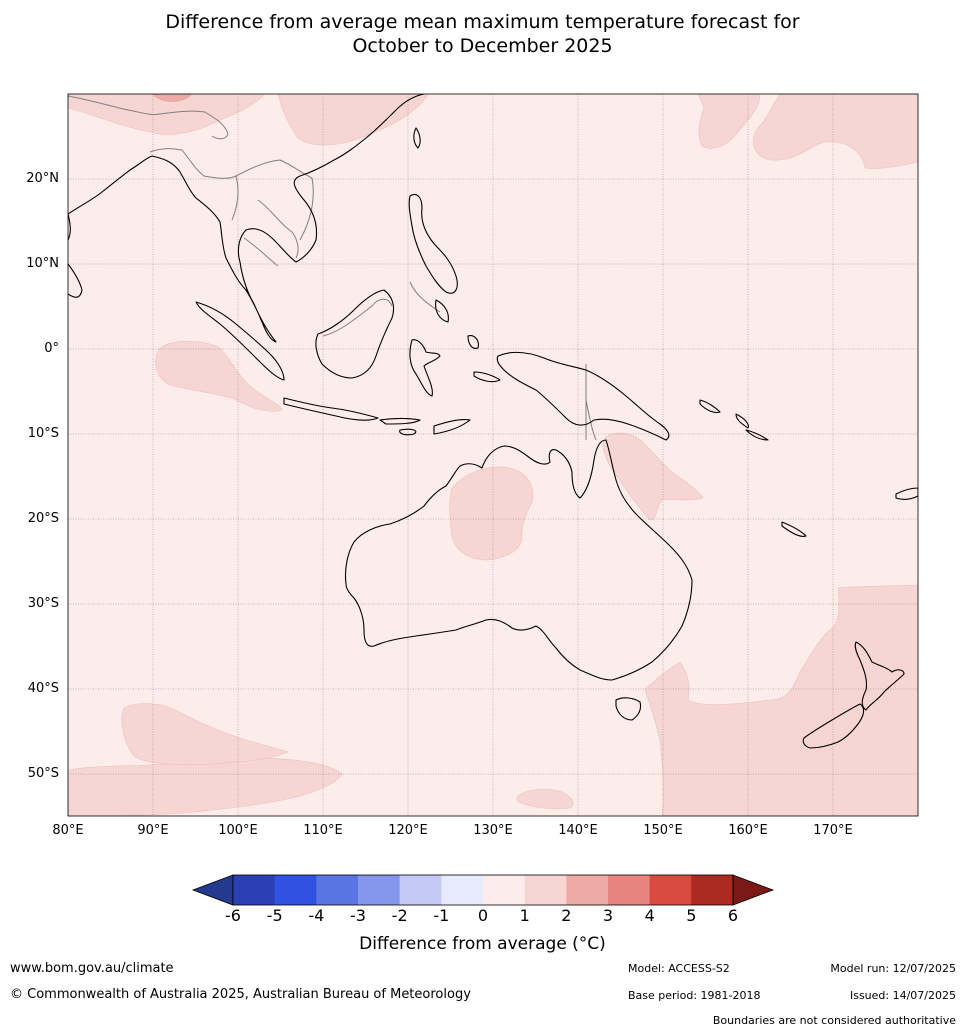  Describe the element at coordinates (583, 396) in the screenshot. I see `coast-new-guinea` at that location.